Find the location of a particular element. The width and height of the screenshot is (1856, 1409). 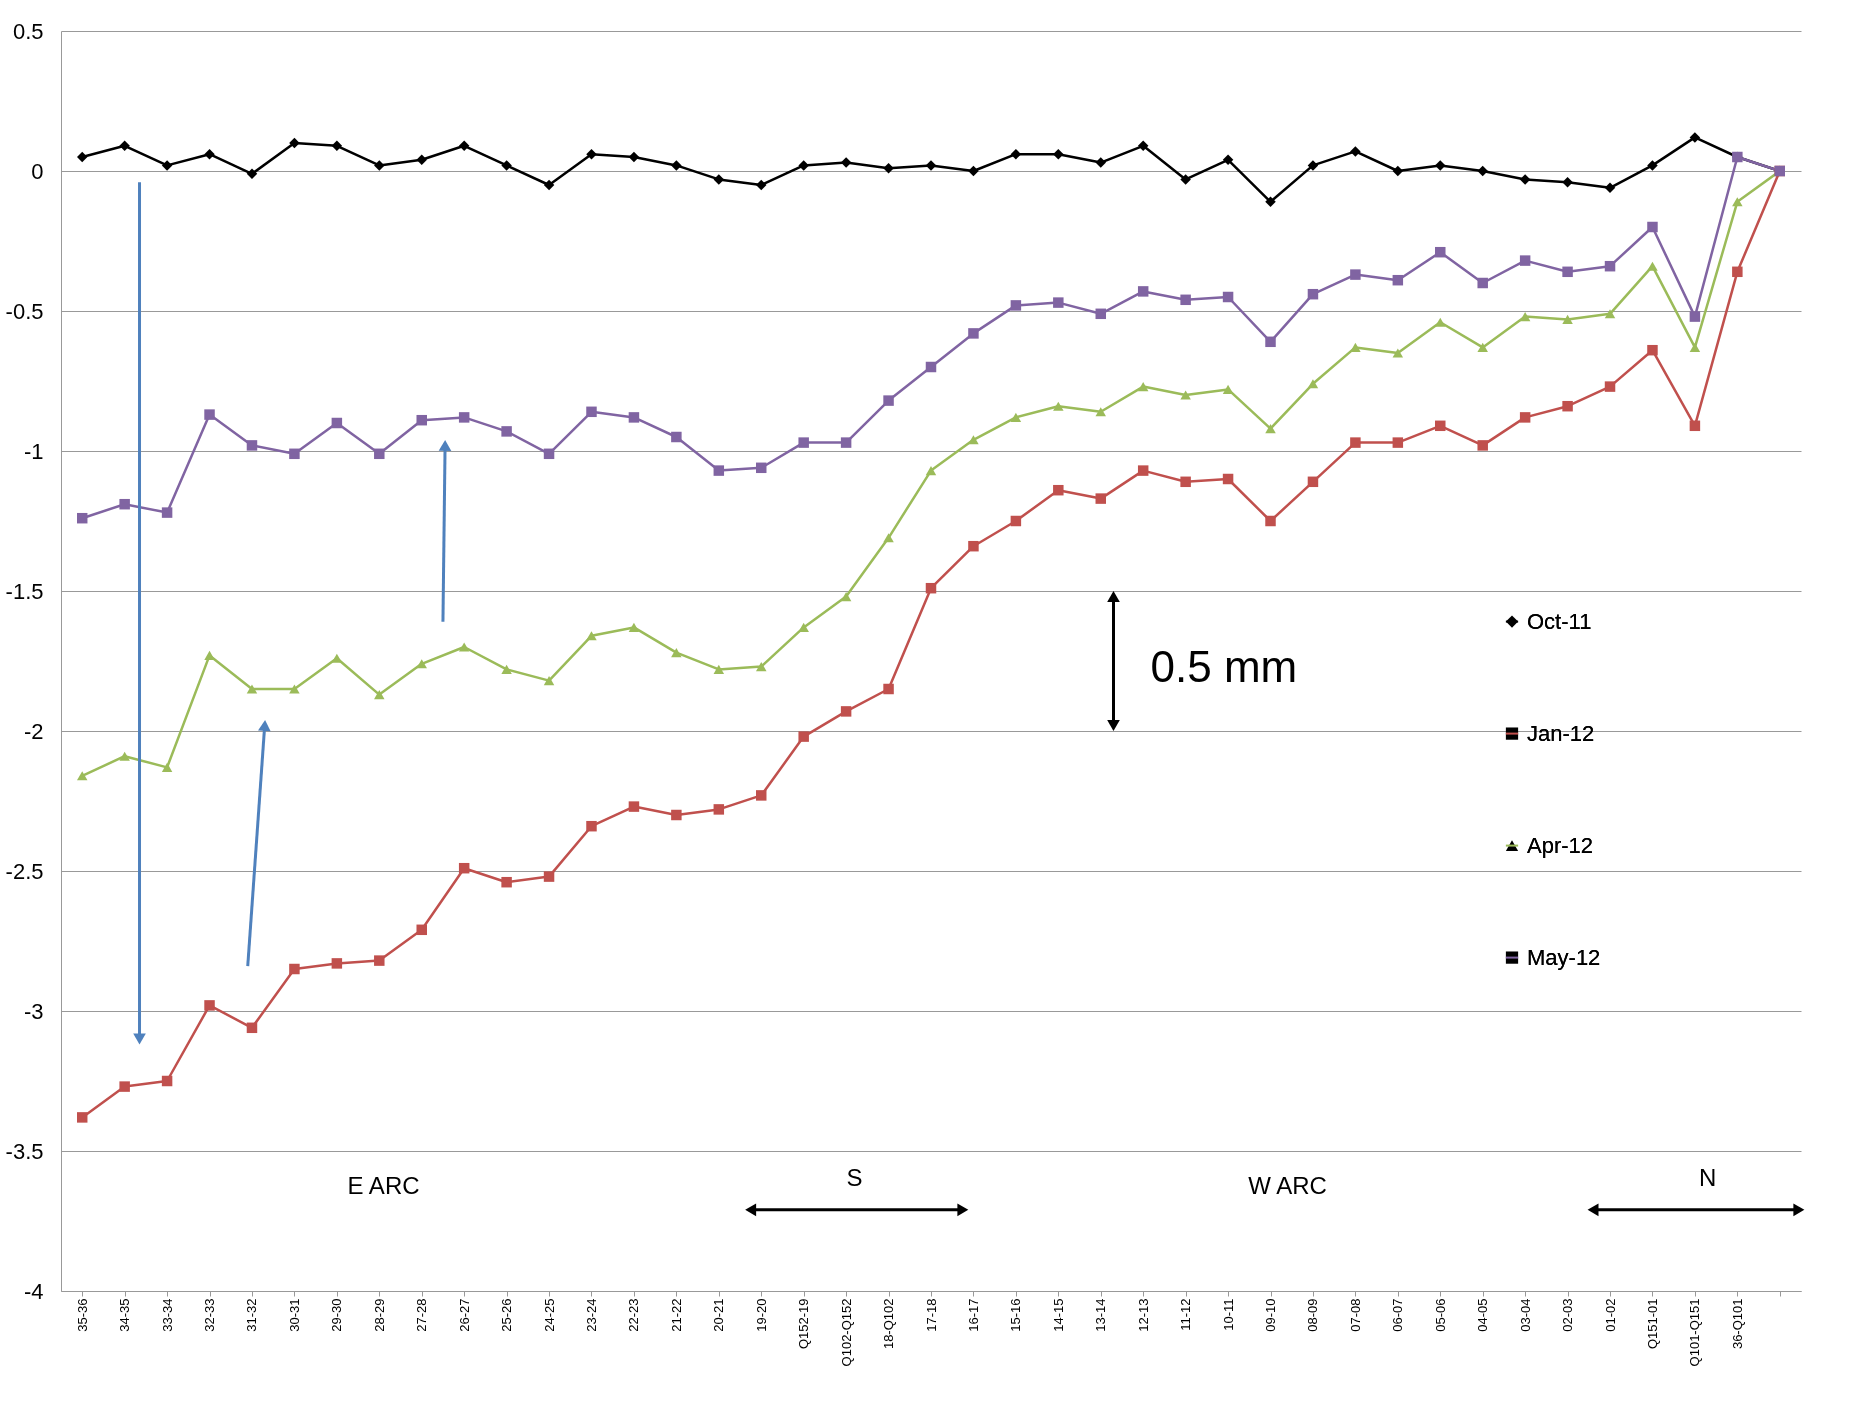

y-tick-label: -2 is located at coordinates (33, 731).